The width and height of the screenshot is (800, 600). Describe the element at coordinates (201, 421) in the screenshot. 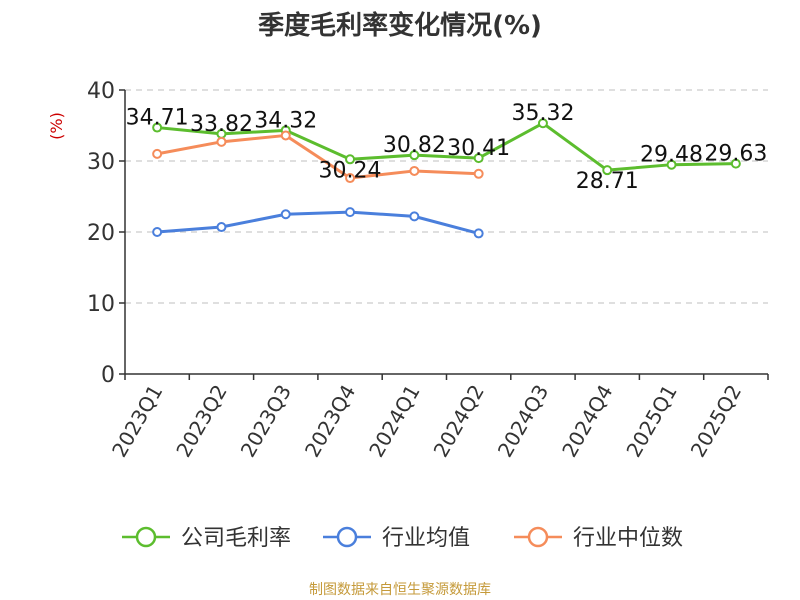

I see `x-tick-label: 2023Q2` at that location.